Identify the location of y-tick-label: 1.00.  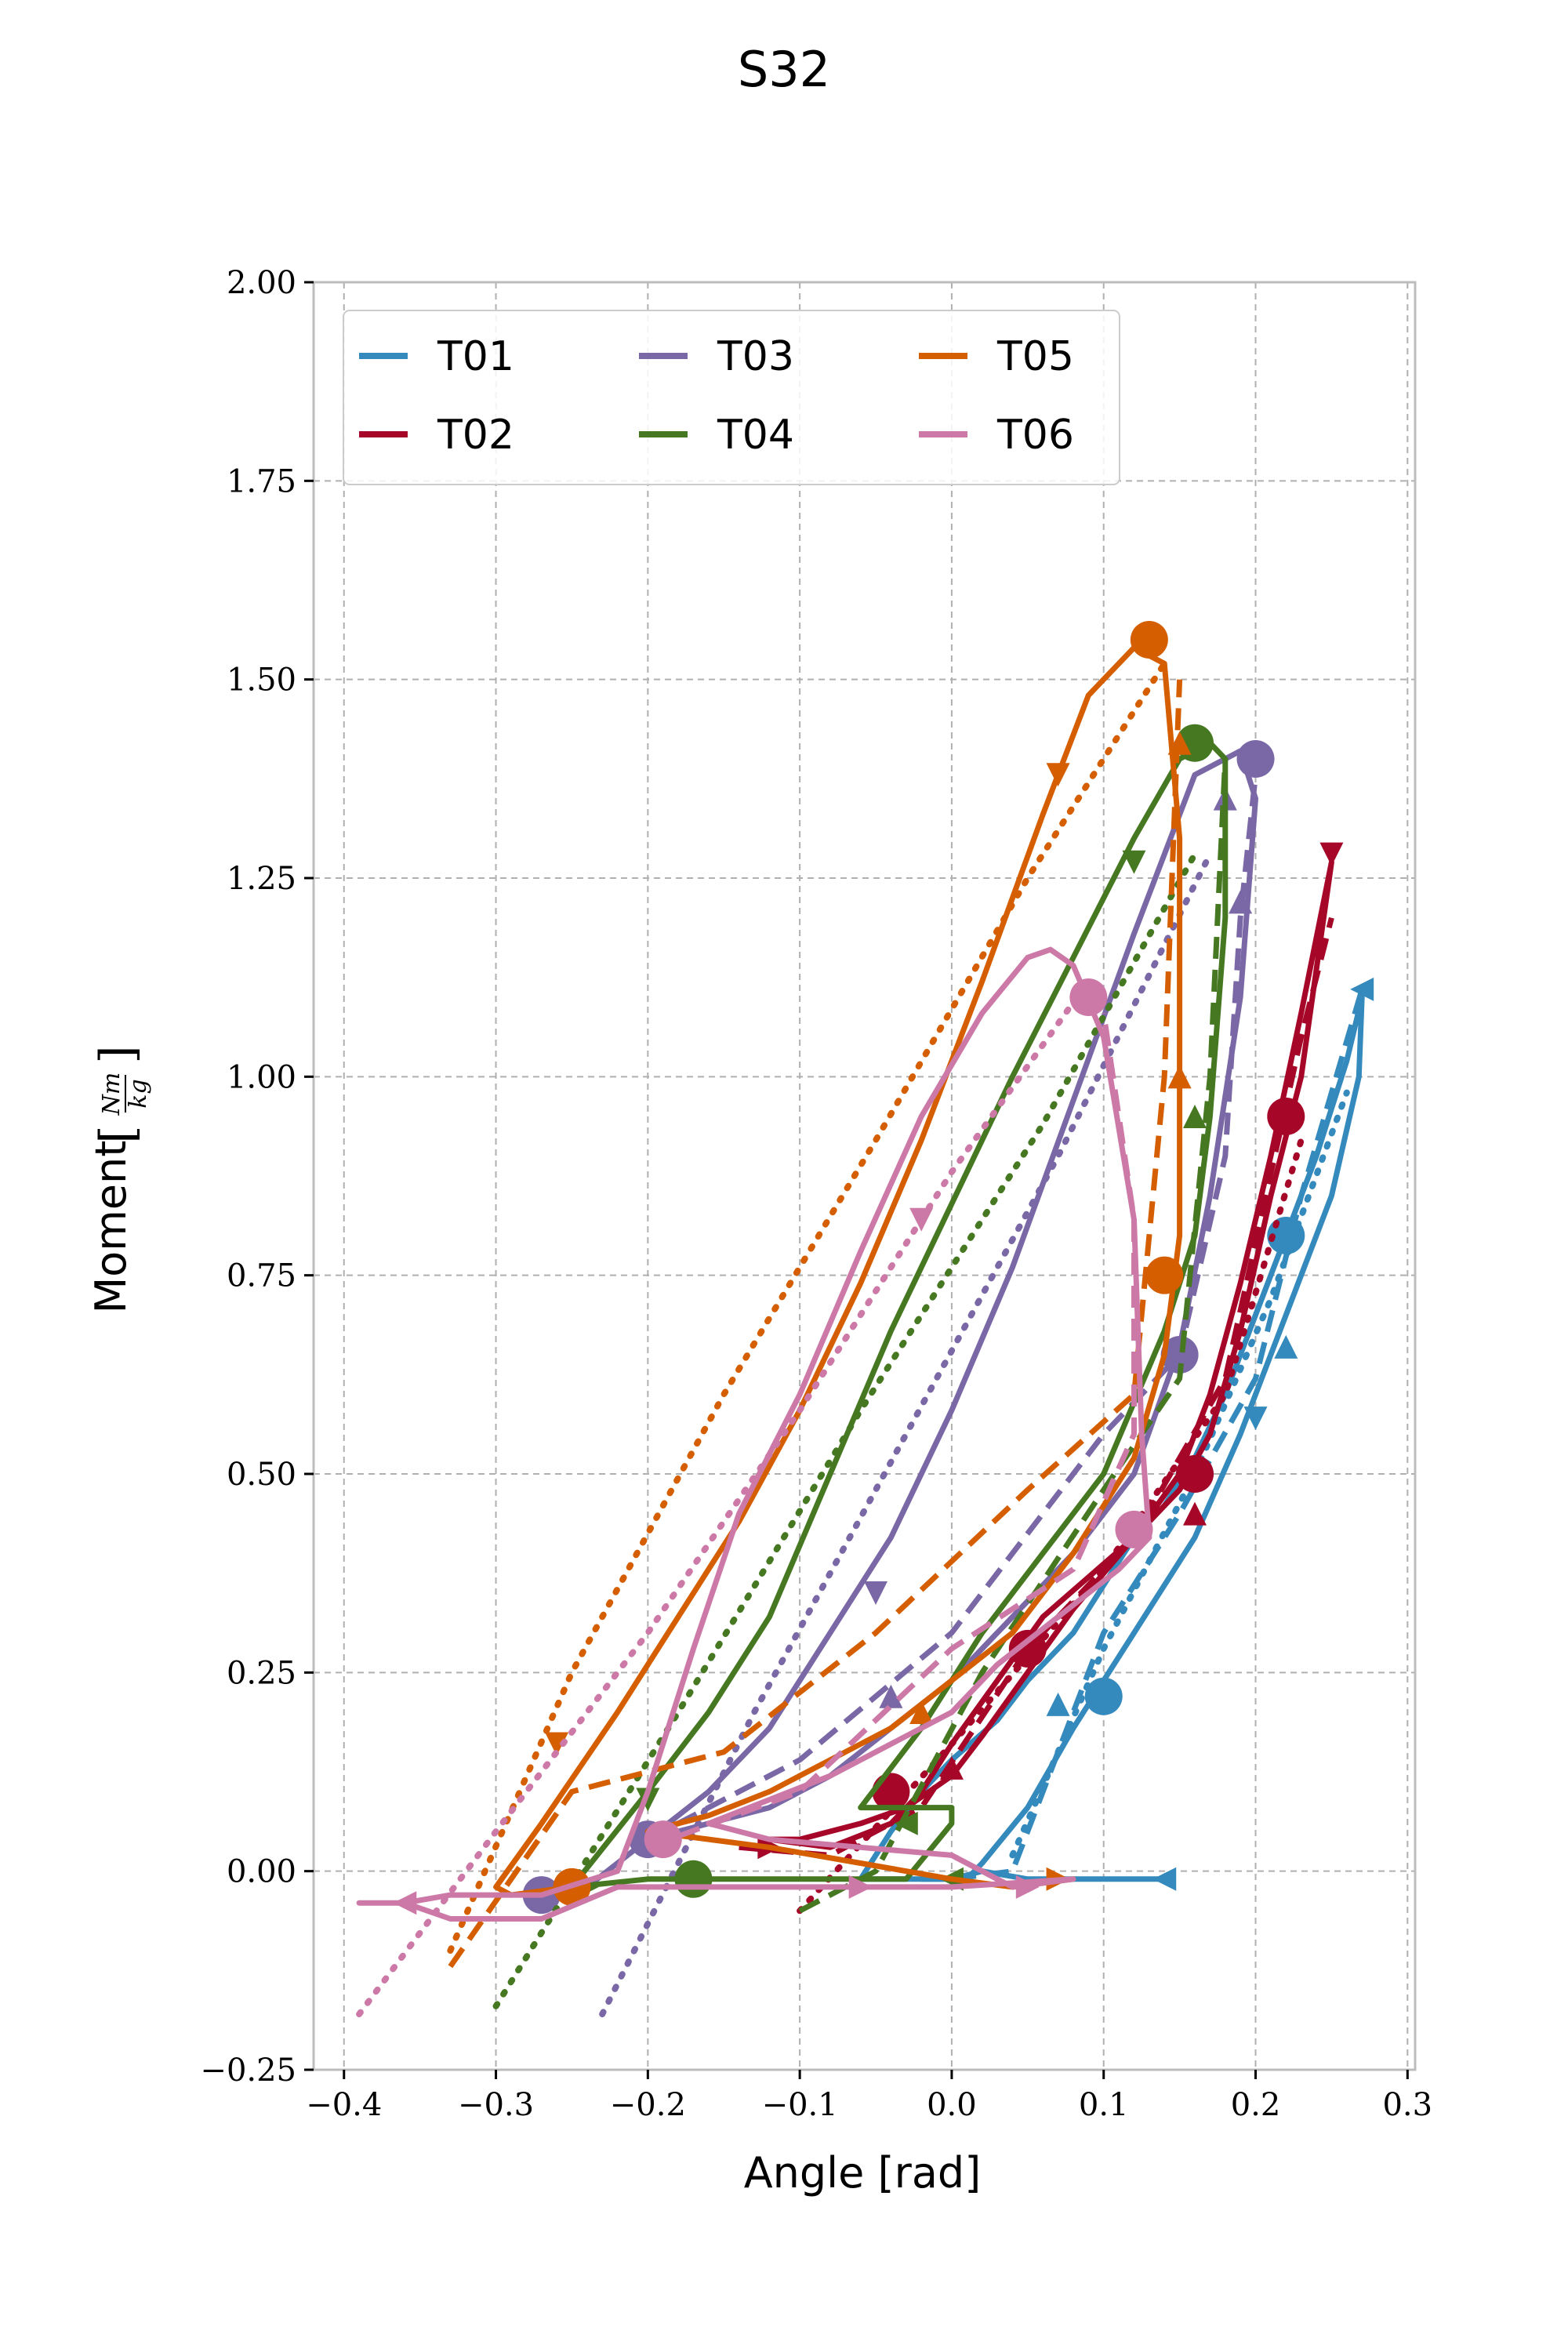
(261, 1077).